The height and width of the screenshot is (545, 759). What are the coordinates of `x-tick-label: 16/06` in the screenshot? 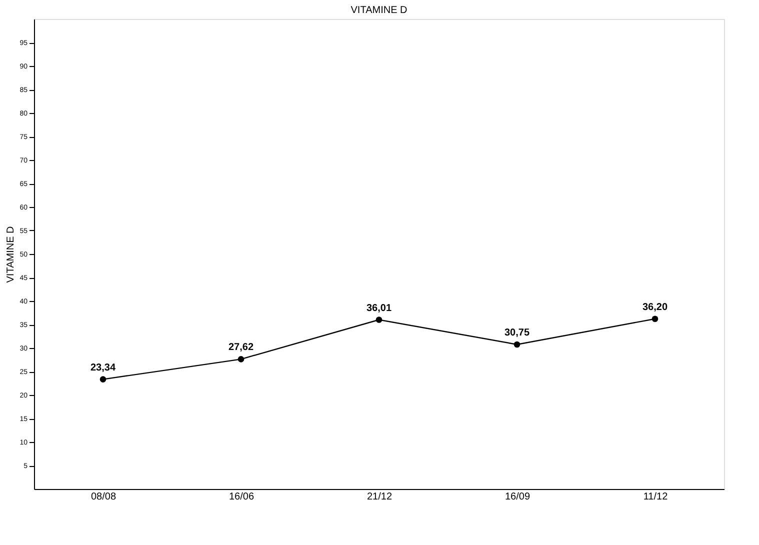 It's located at (241, 497).